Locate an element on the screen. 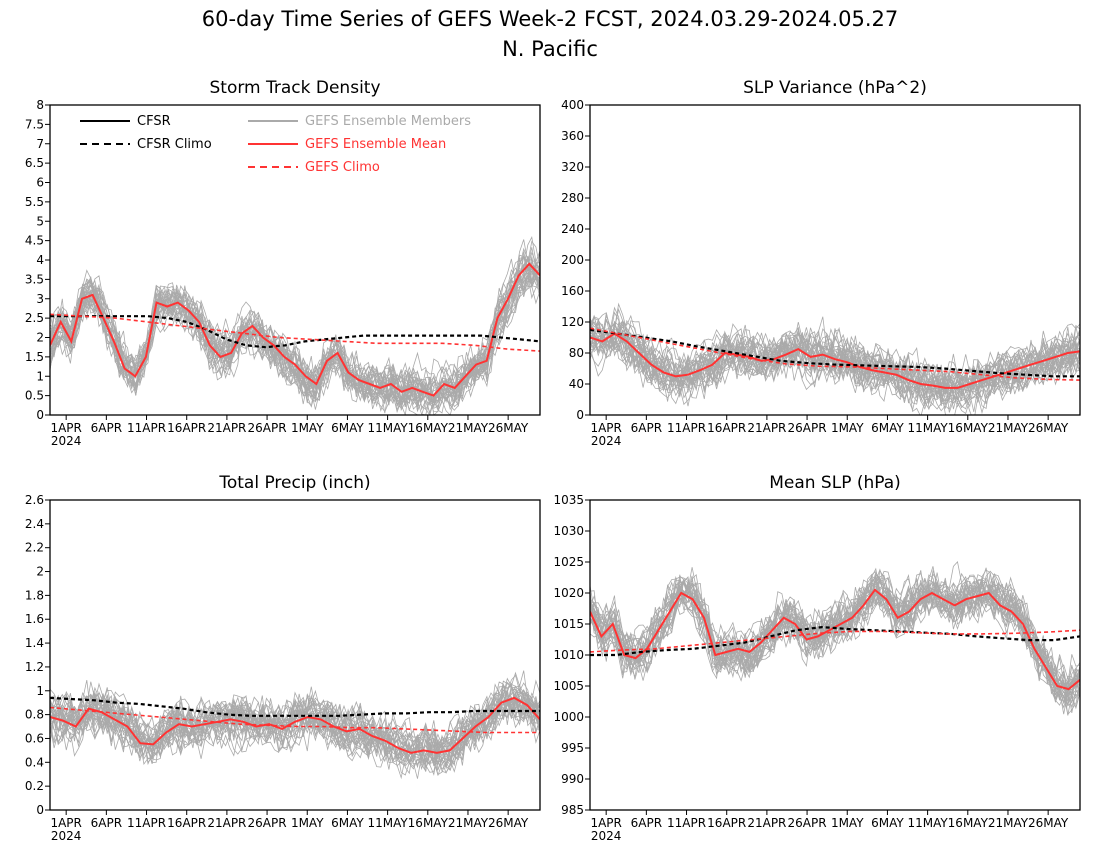 This screenshot has width=1100, height=850. y-tick-label: 2 is located at coordinates (40, 338).